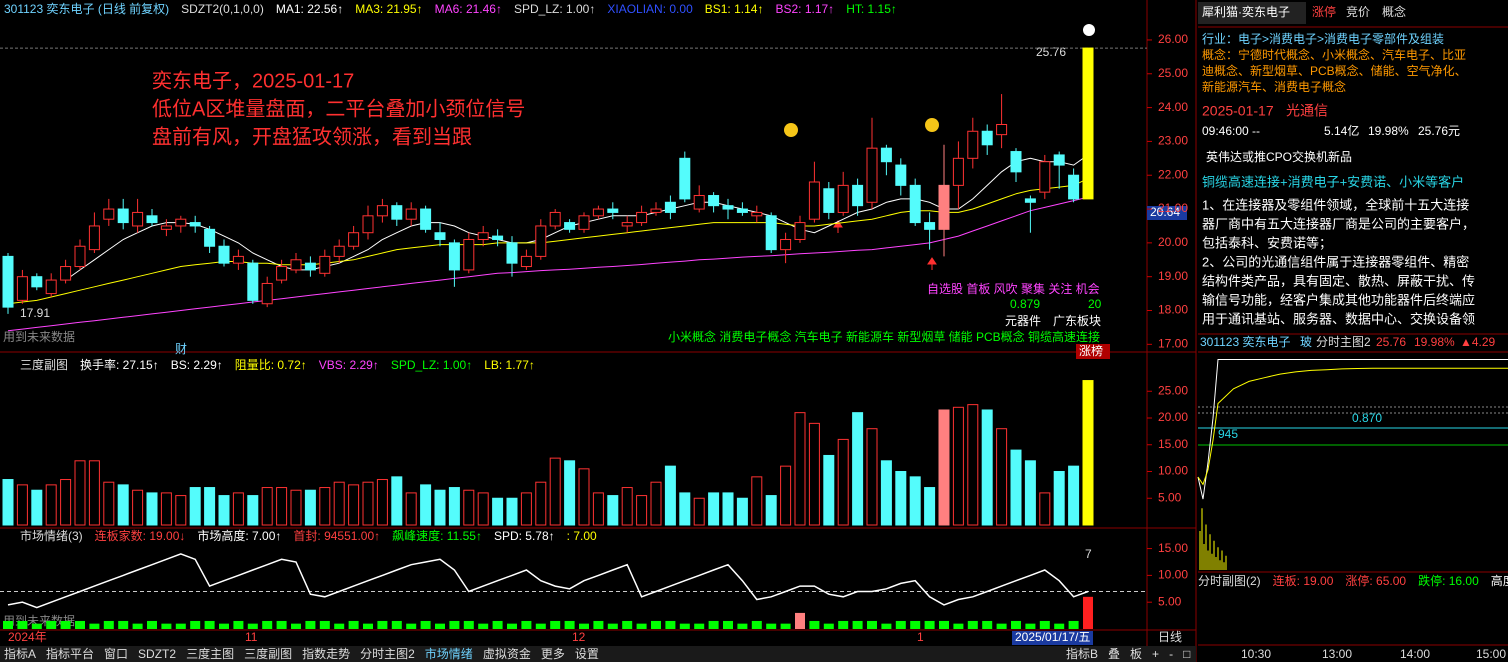  I want to click on toolbar-button: 指标B, so click(1082, 653).